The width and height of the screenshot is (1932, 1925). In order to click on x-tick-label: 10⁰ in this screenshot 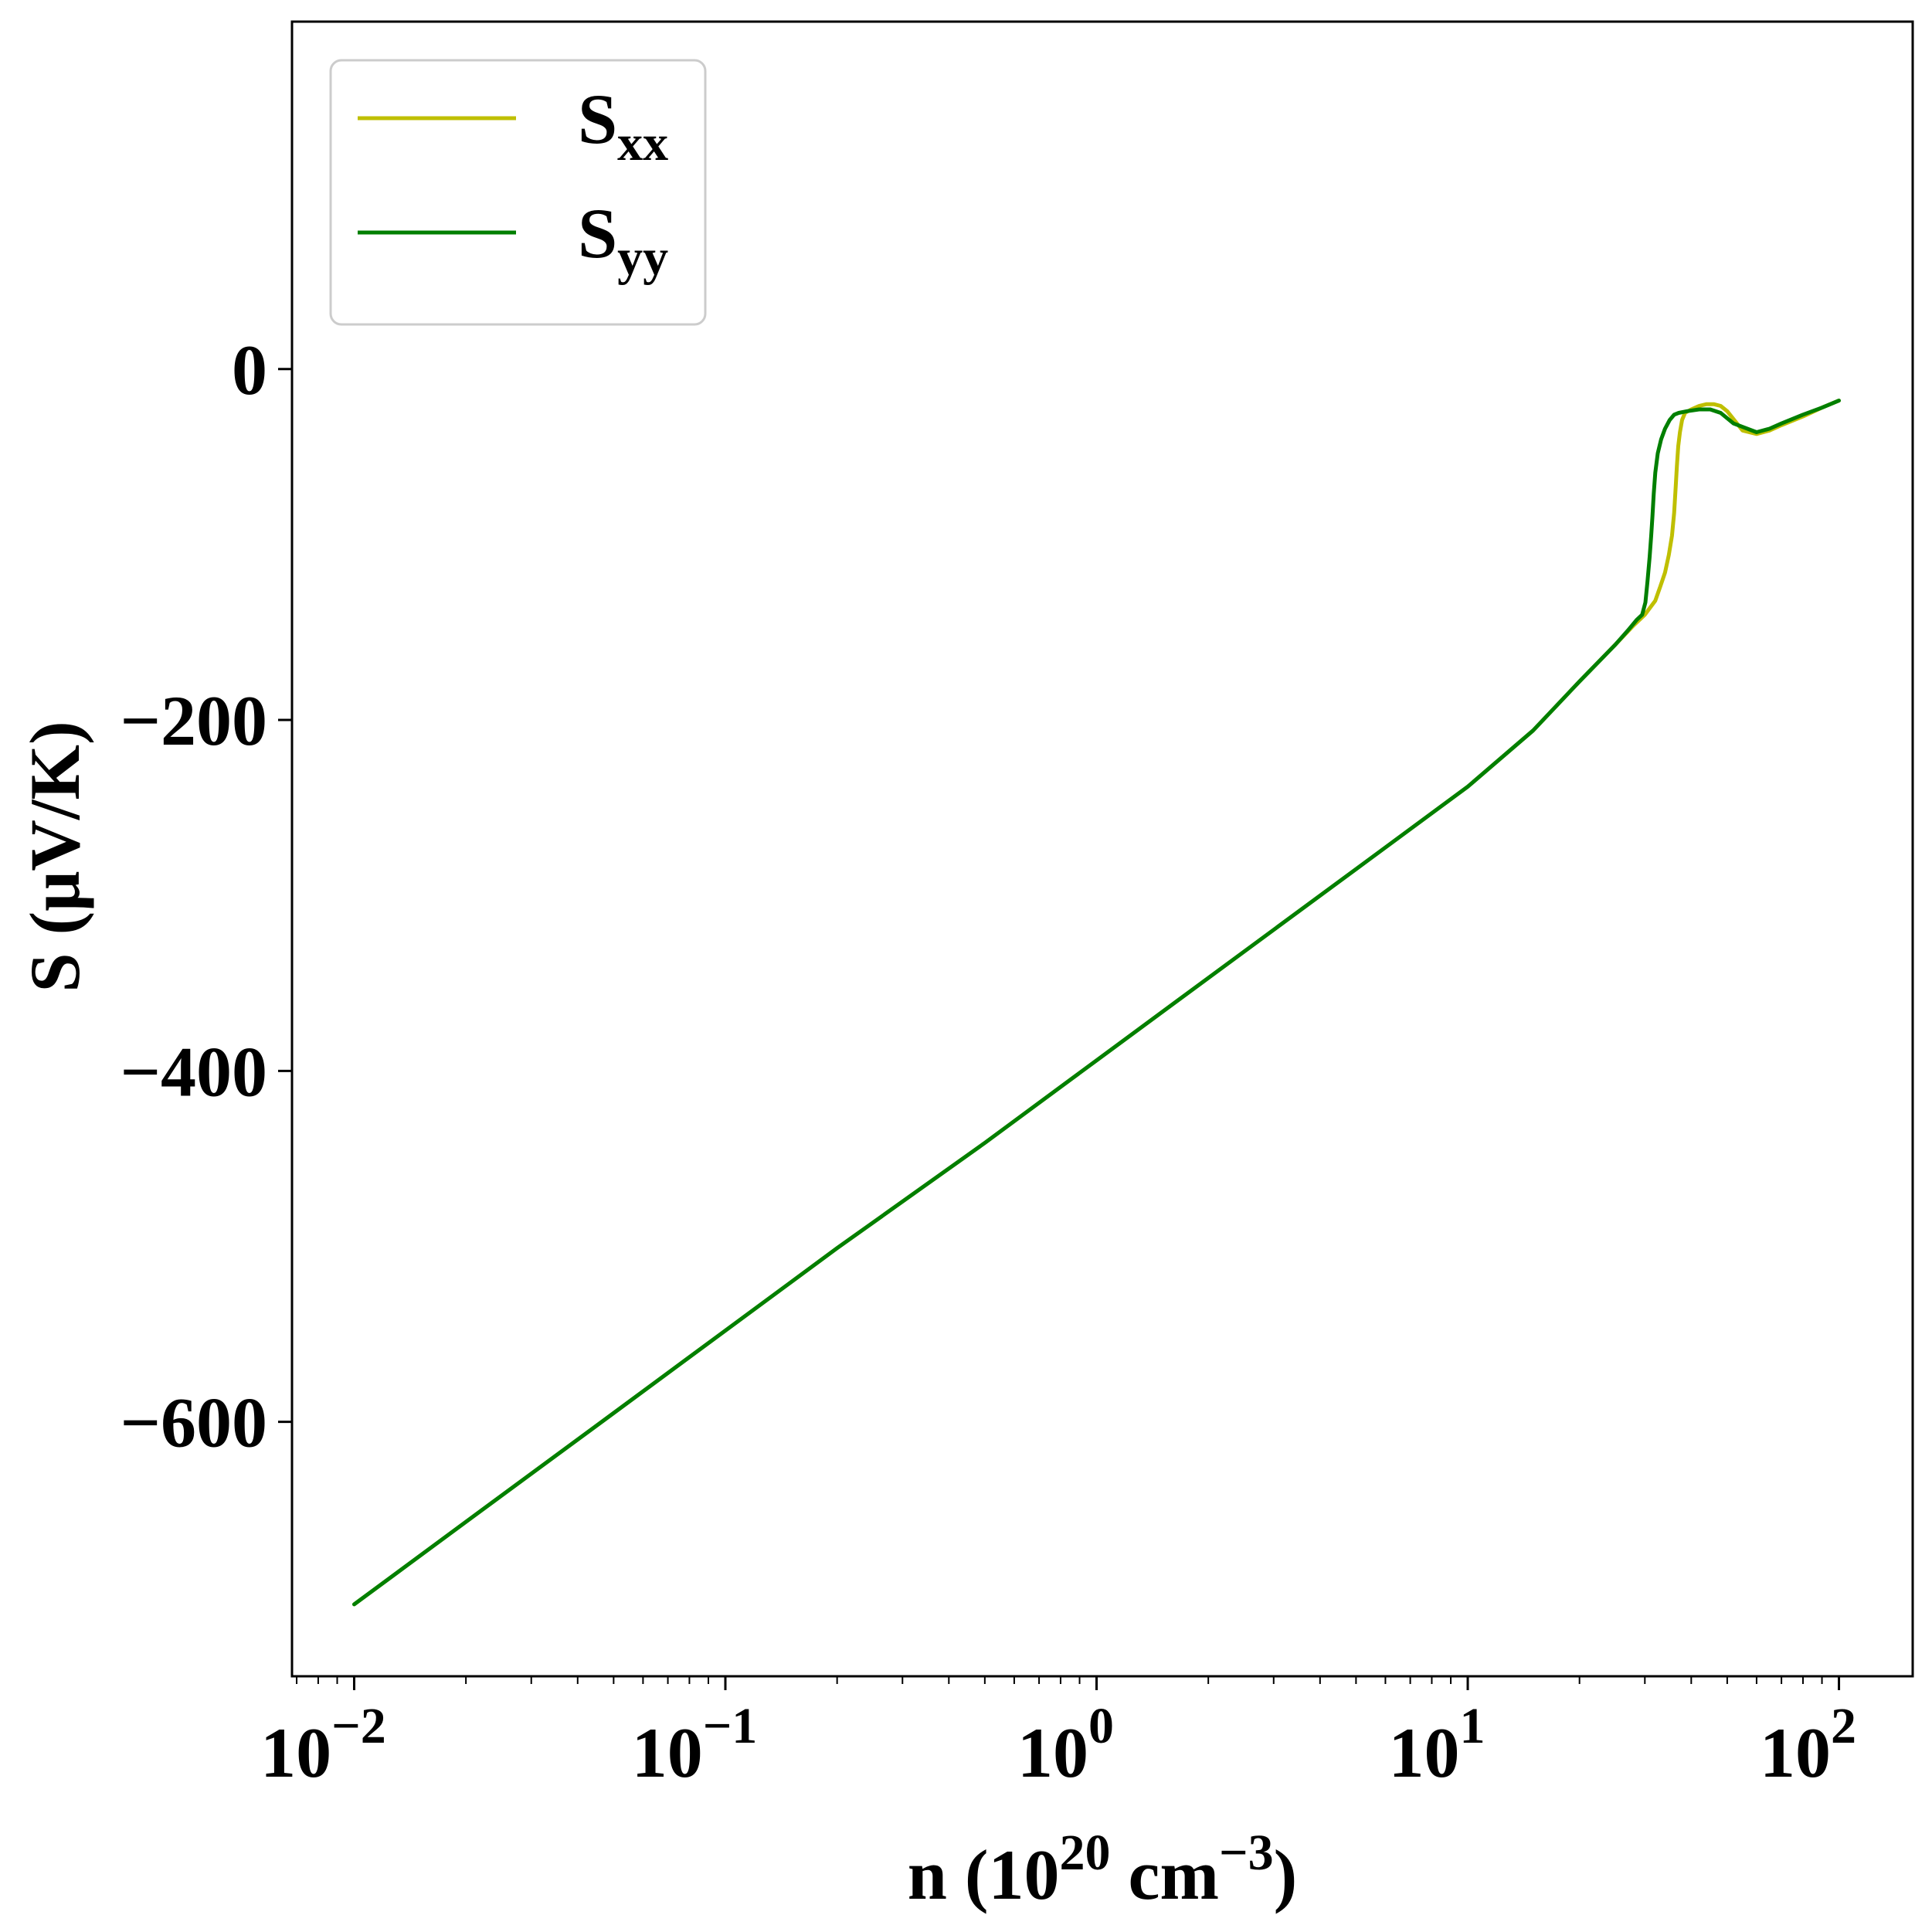, I will do `click(1066, 1745)`.